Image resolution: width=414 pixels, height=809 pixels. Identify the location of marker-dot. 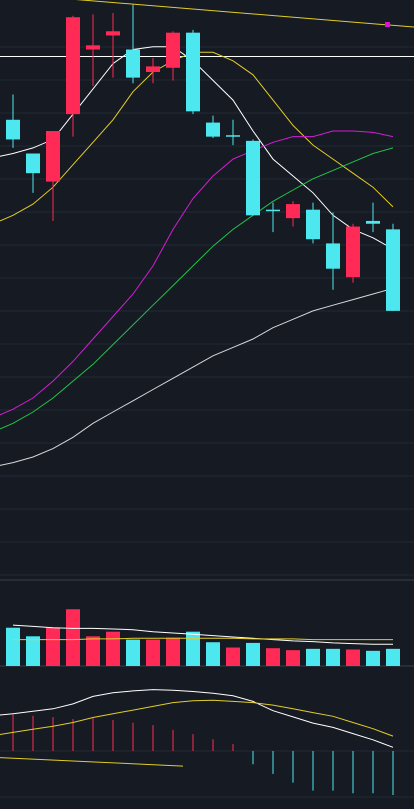
(387, 24).